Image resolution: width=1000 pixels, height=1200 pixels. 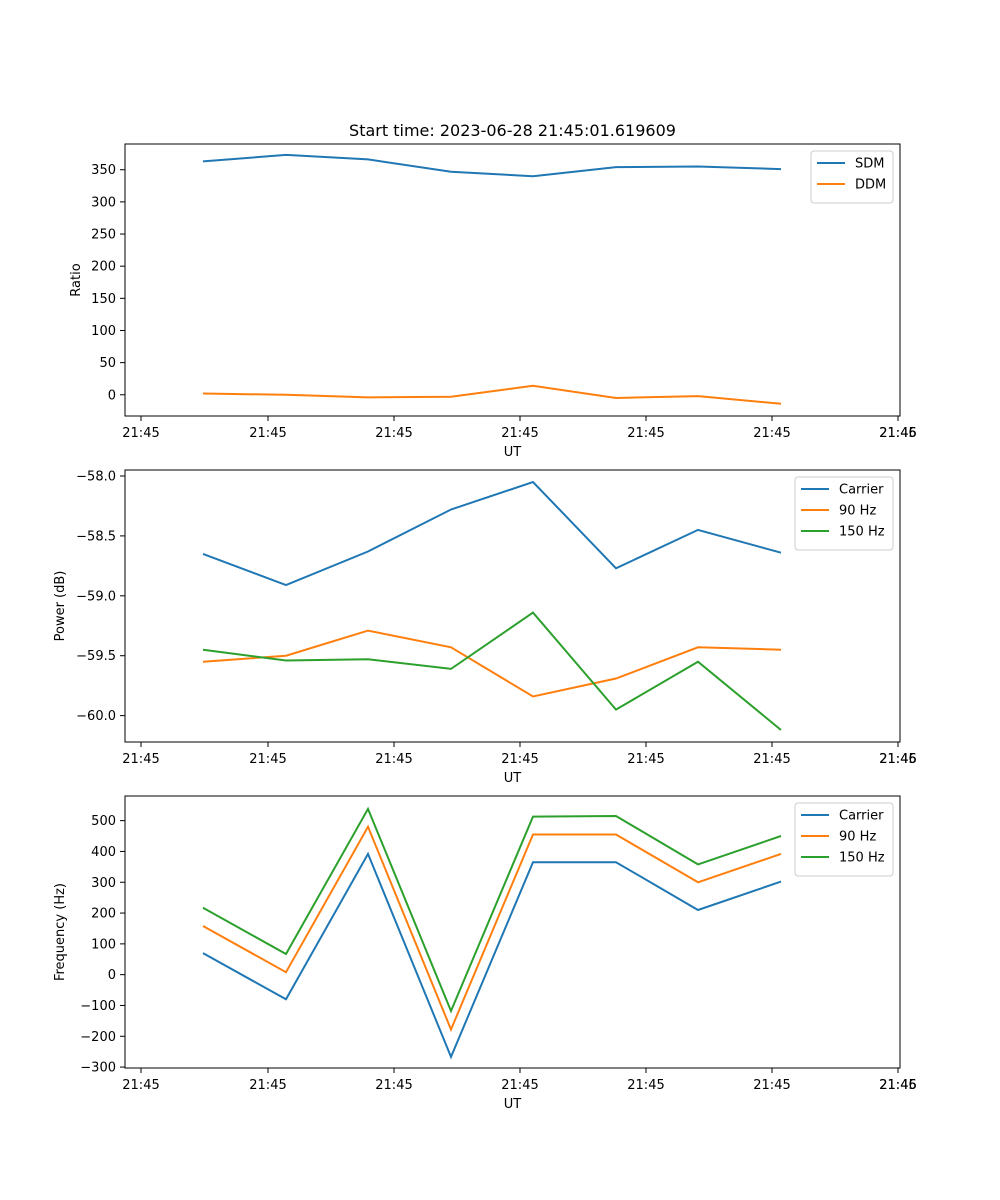 What do you see at coordinates (103, 170) in the screenshot?
I see `y-tick-label: 350` at bounding box center [103, 170].